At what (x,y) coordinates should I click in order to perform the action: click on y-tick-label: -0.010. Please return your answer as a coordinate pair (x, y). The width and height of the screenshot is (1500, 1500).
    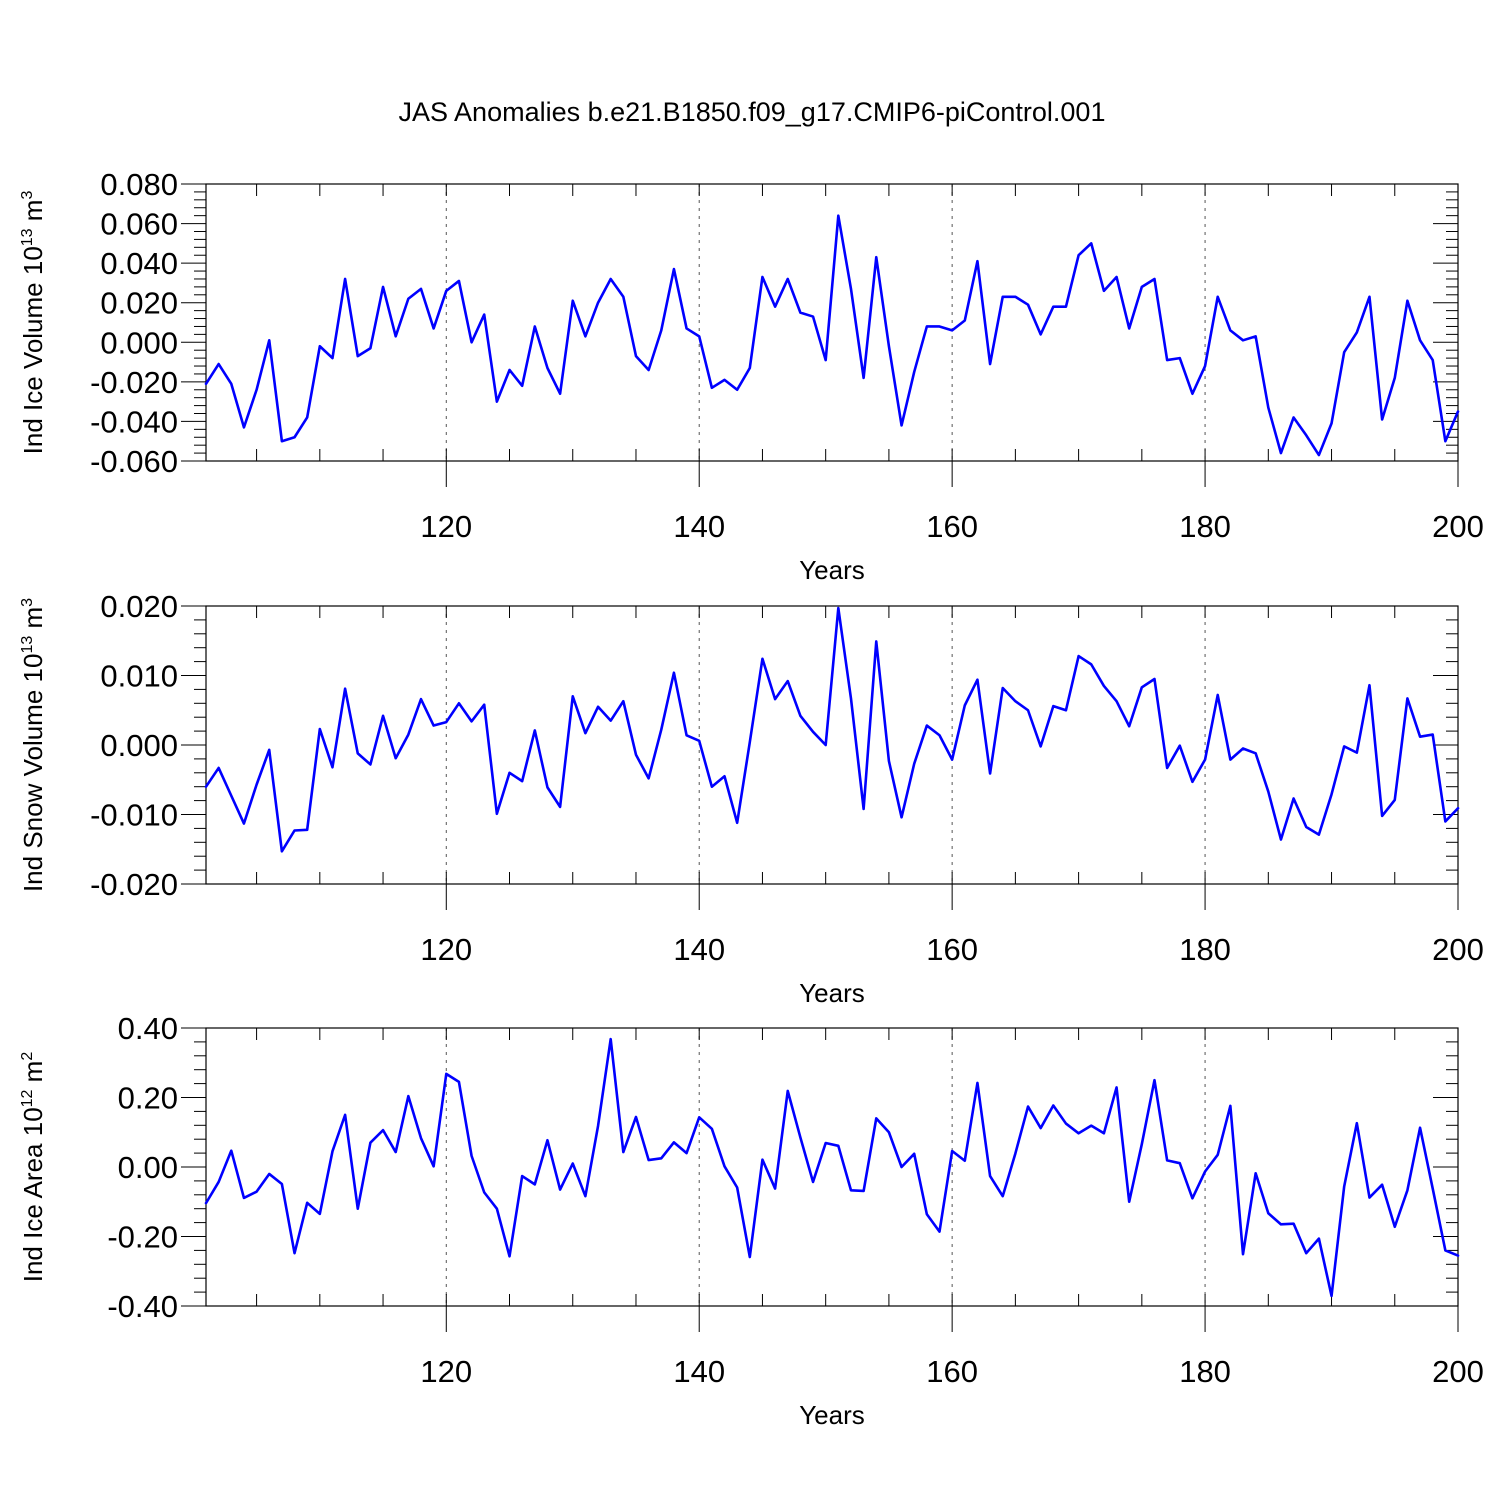
    Looking at the image, I should click on (134, 815).